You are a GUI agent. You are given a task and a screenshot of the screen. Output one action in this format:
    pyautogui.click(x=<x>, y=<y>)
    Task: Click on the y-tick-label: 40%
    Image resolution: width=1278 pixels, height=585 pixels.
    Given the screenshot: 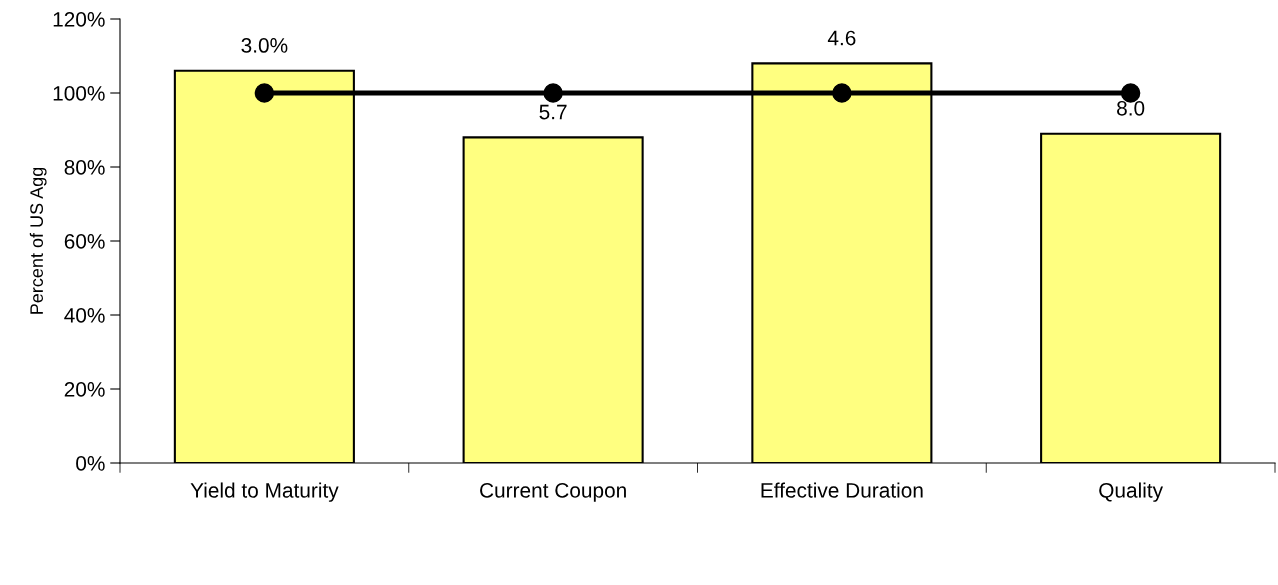 What is the action you would take?
    pyautogui.click(x=84, y=315)
    